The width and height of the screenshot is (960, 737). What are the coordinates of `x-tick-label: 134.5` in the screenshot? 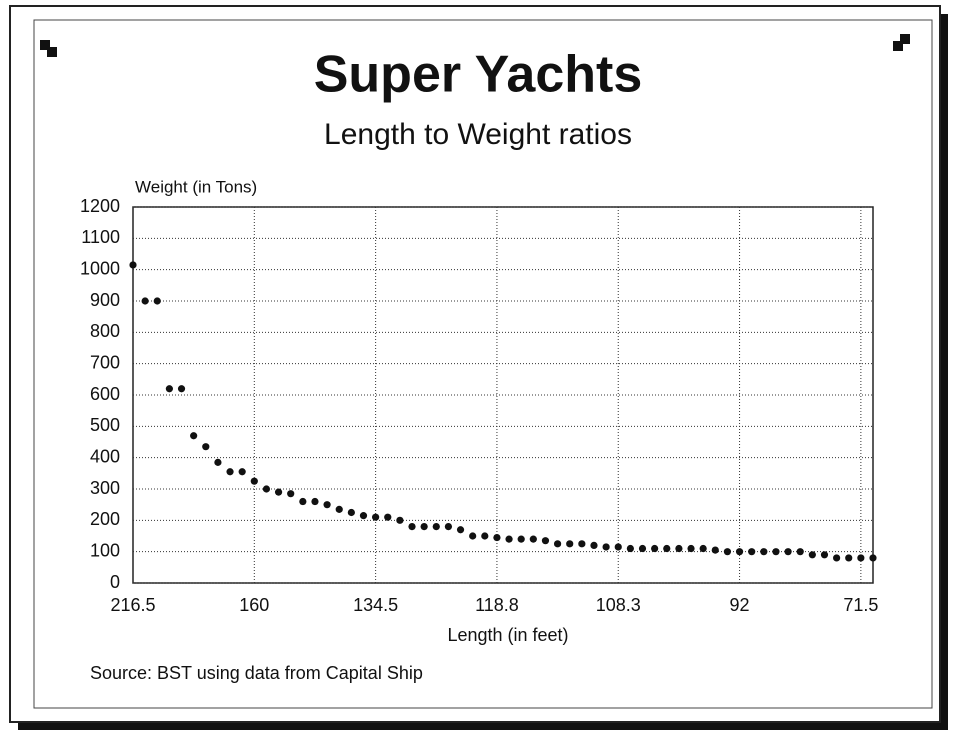 It's located at (375, 605).